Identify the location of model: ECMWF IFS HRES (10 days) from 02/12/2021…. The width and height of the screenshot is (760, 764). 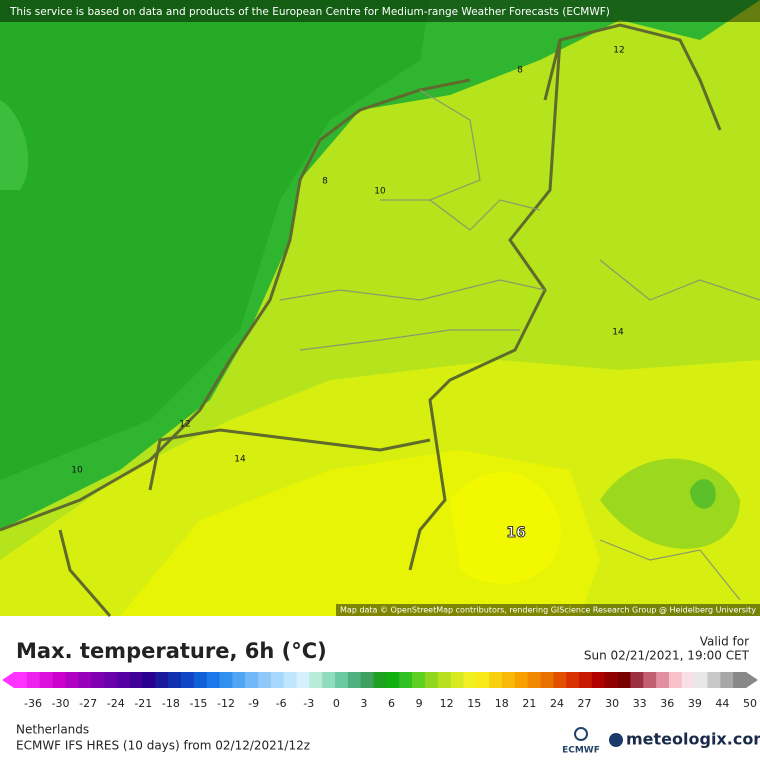
(163, 746).